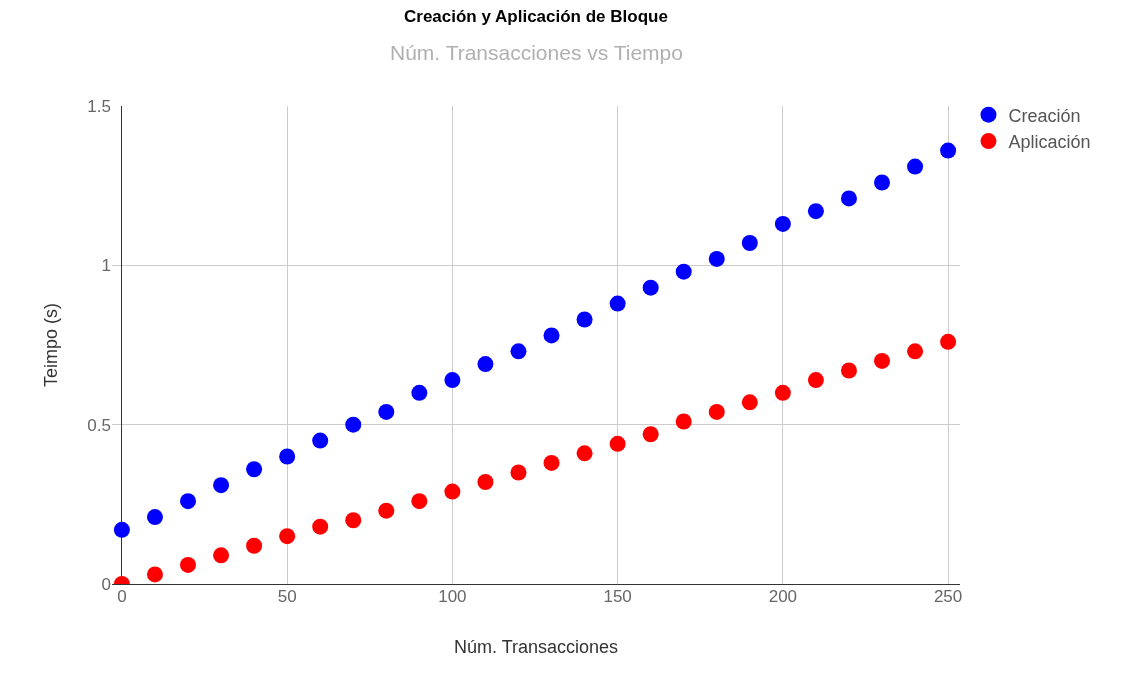 This screenshot has width=1145, height=674. Describe the element at coordinates (1049, 142) in the screenshot. I see `legend-label: Aplicación` at that location.